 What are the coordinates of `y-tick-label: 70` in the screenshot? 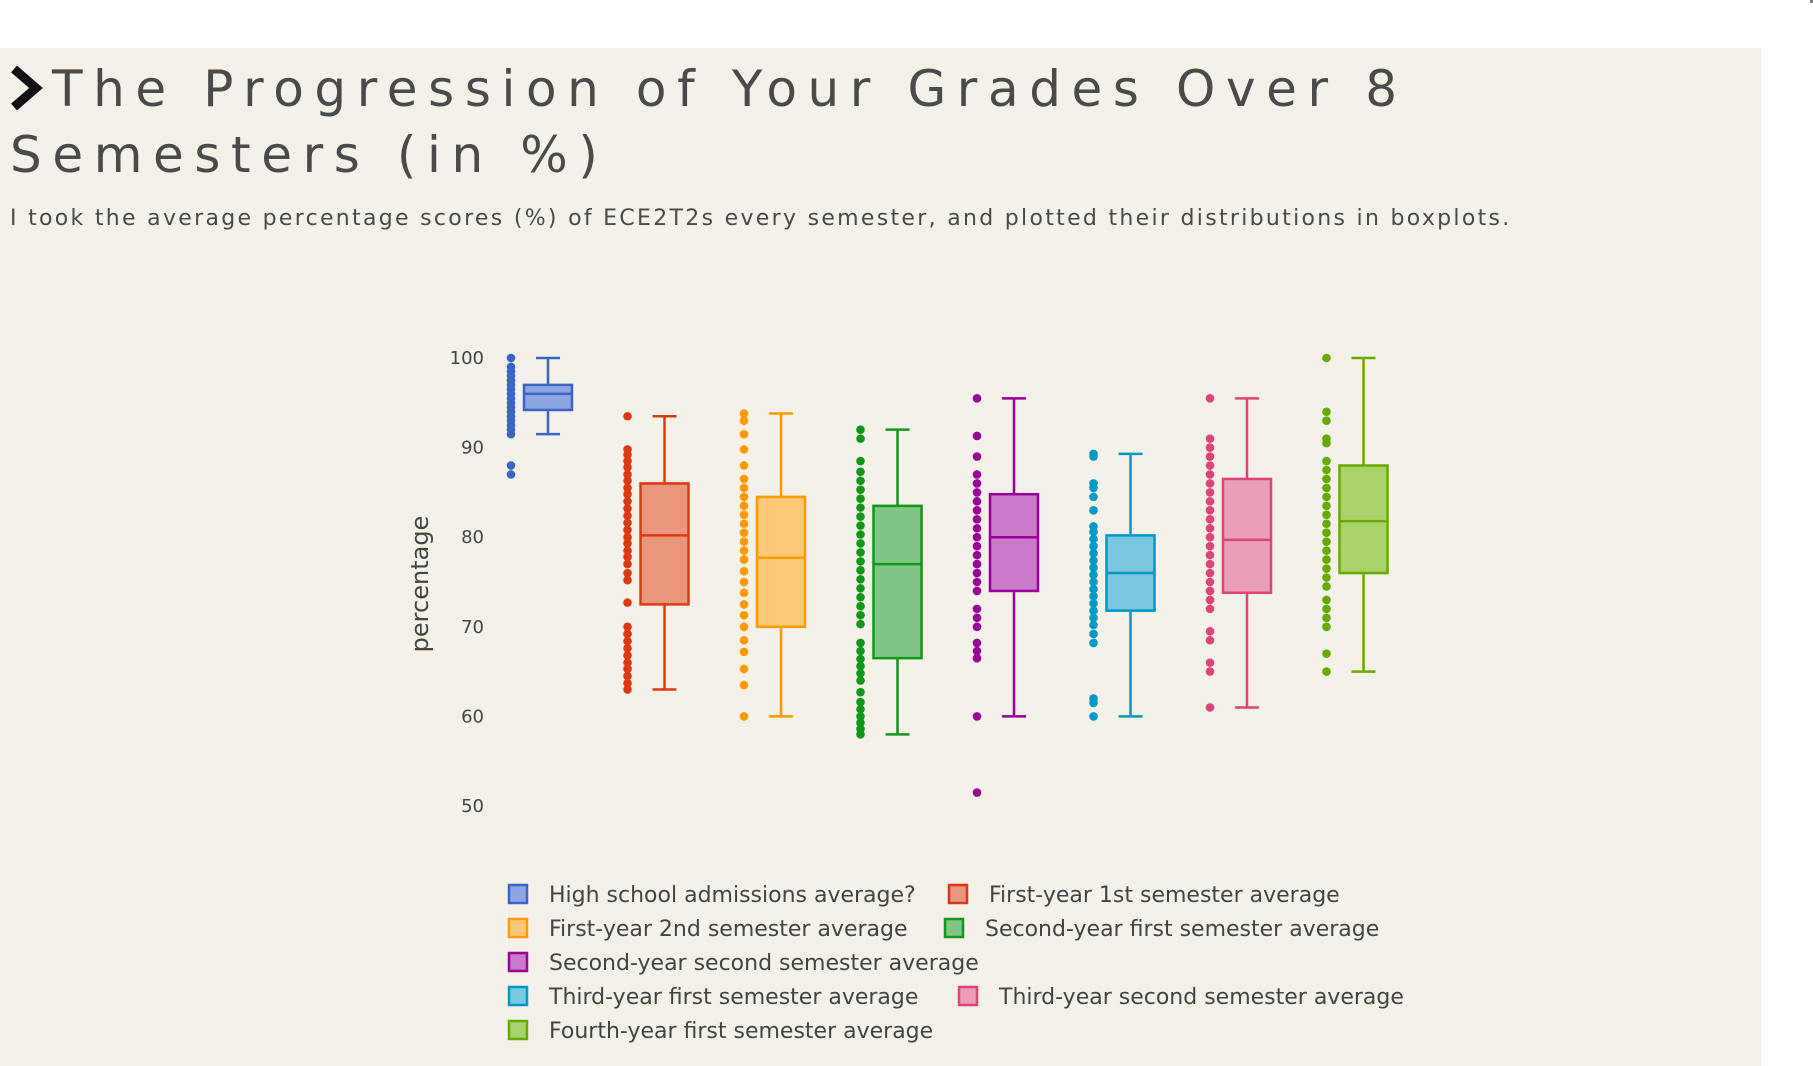 It's located at (472, 627).